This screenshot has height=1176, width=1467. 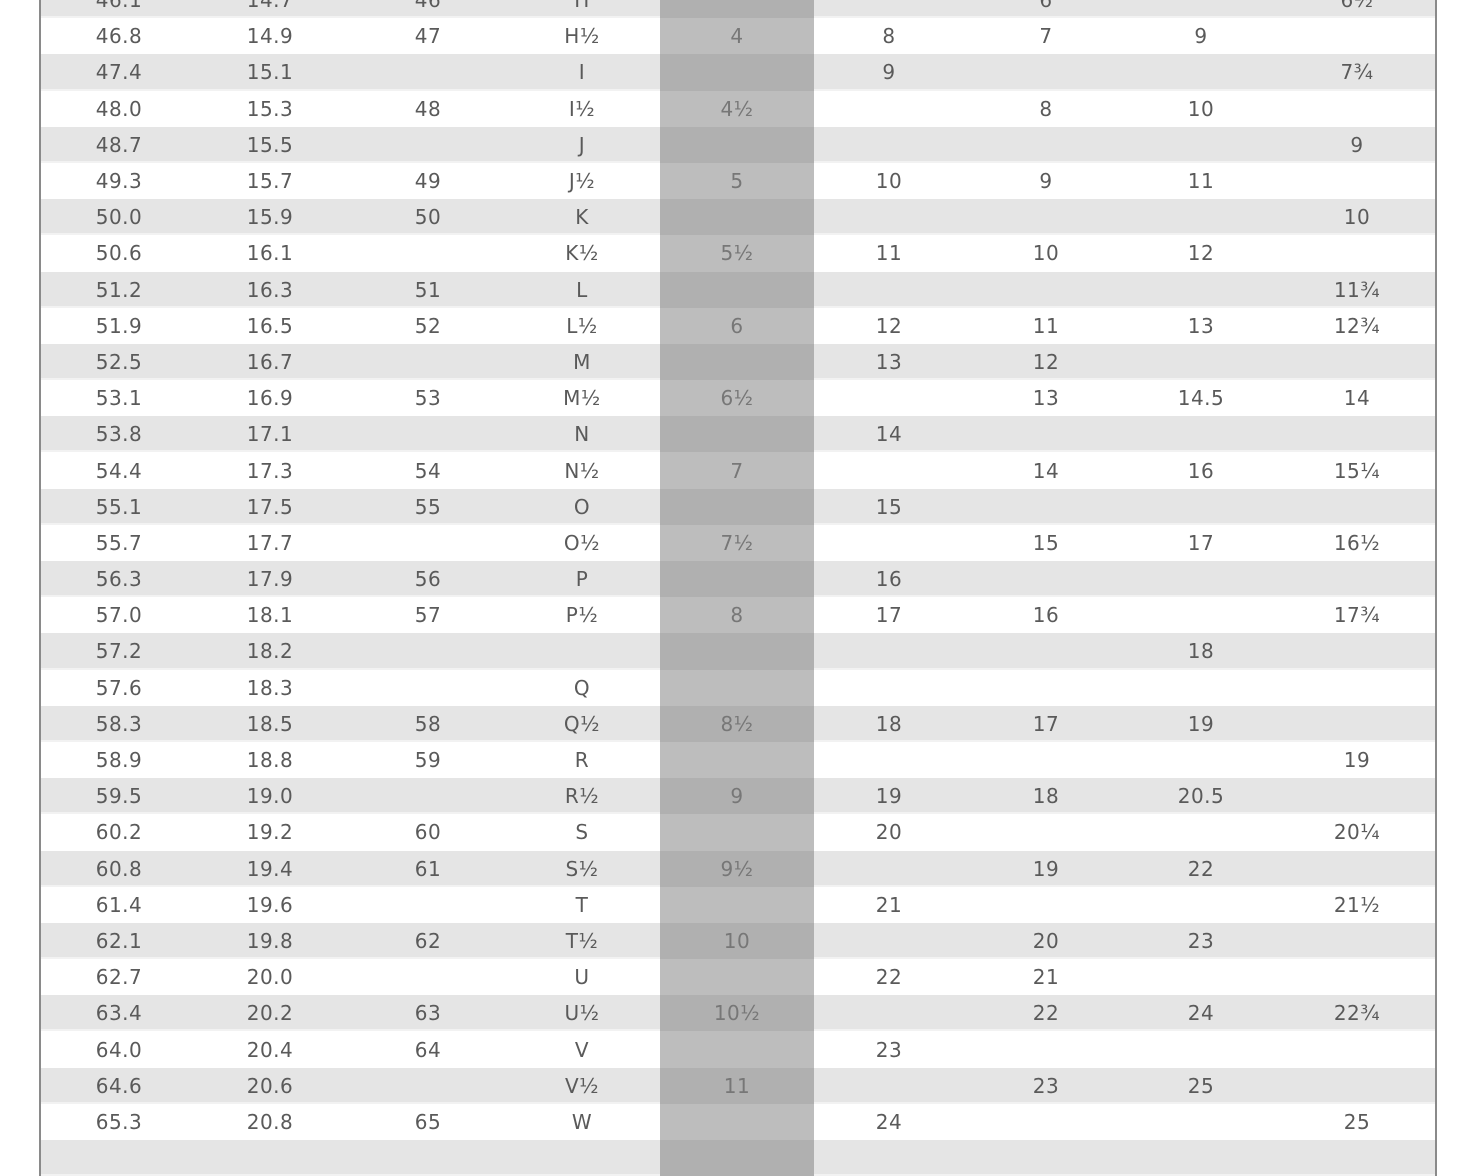 I want to click on table-cell-col-5: 20, so click(x=889, y=832).